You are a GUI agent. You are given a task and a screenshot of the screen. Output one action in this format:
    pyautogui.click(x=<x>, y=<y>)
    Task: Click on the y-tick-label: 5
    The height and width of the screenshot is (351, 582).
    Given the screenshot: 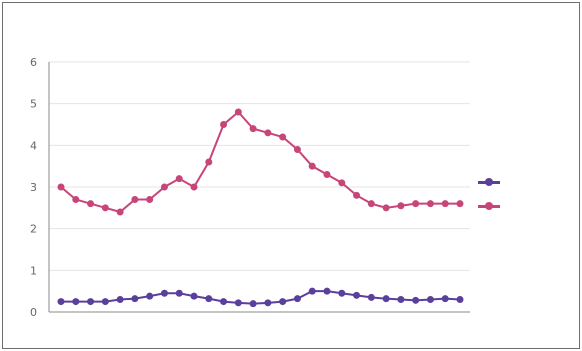 What is the action you would take?
    pyautogui.click(x=33, y=104)
    